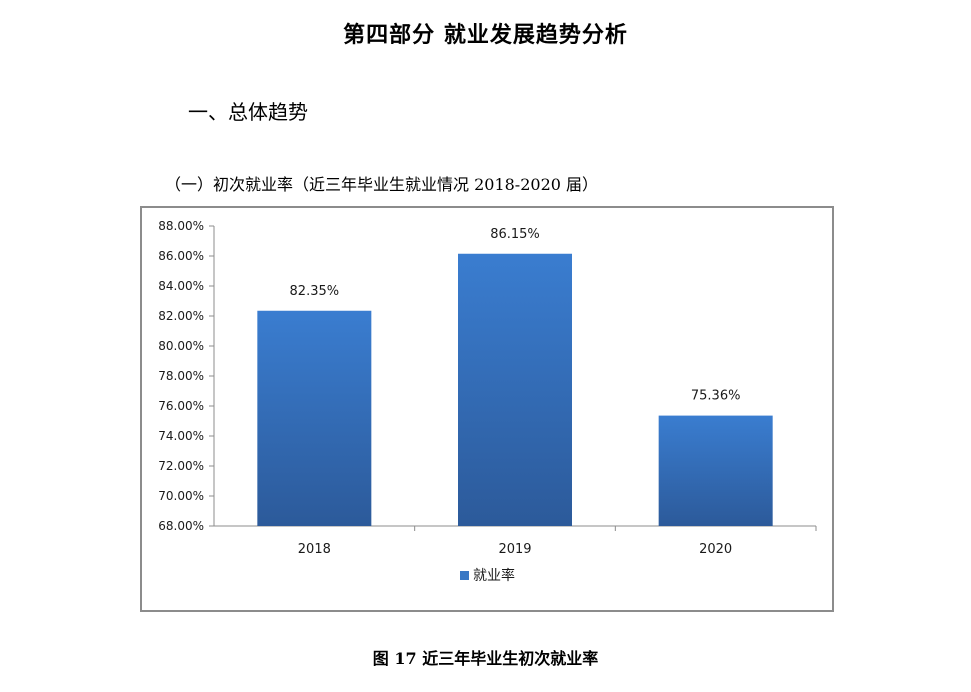 This screenshot has height=692, width=971. What do you see at coordinates (248, 112) in the screenshot?
I see `section-heading: 一、总体趋势` at bounding box center [248, 112].